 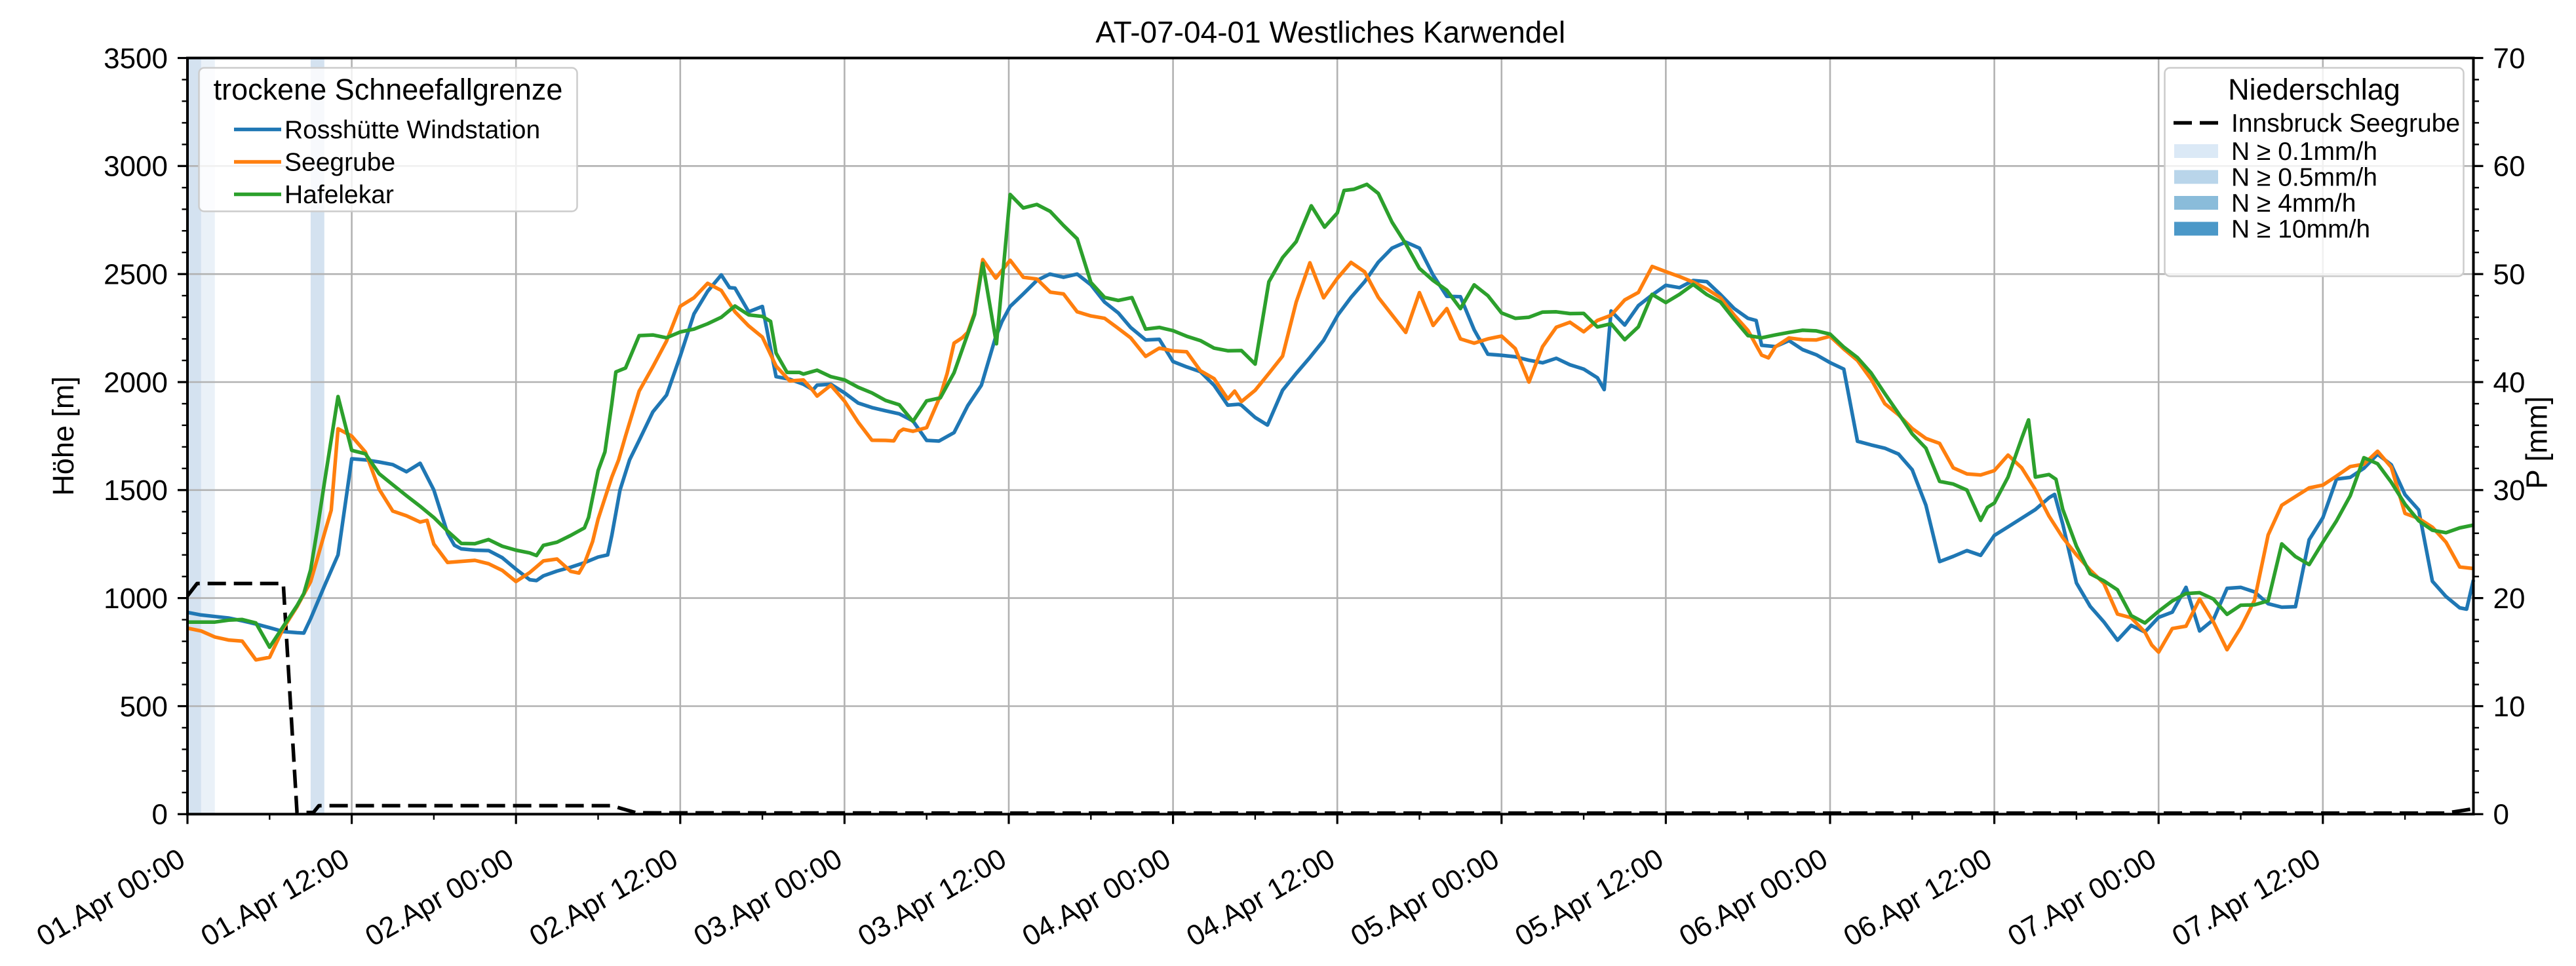 I want to click on svg-text: P [mm], so click(x=2537, y=443).